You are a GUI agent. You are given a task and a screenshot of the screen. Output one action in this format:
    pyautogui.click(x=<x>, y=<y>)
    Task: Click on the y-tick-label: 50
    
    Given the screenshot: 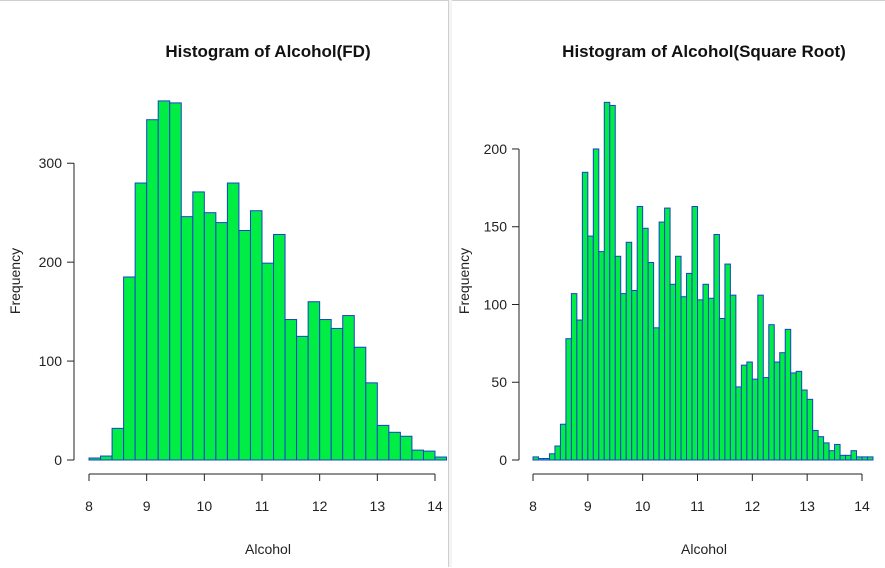 What is the action you would take?
    pyautogui.click(x=499, y=382)
    